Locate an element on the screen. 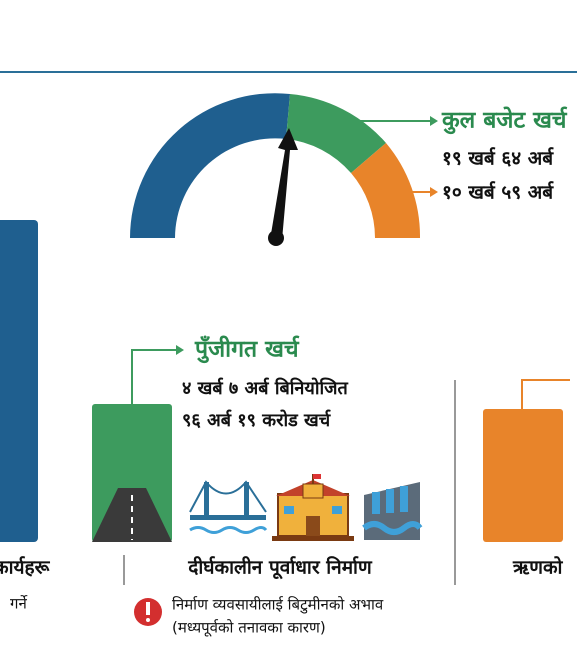 This screenshot has height=656, width=577. capital-title: पुँजीगत खर्च is located at coordinates (247, 349).